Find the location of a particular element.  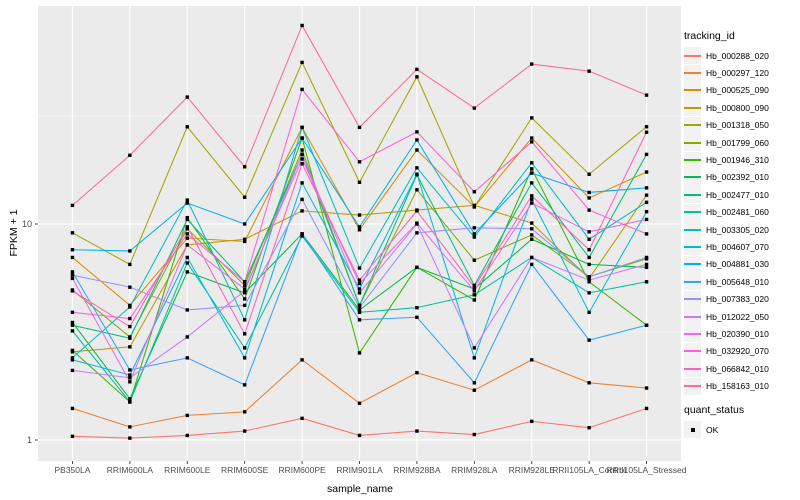

legend-entry: Hb_003305_020 is located at coordinates (741, 230).